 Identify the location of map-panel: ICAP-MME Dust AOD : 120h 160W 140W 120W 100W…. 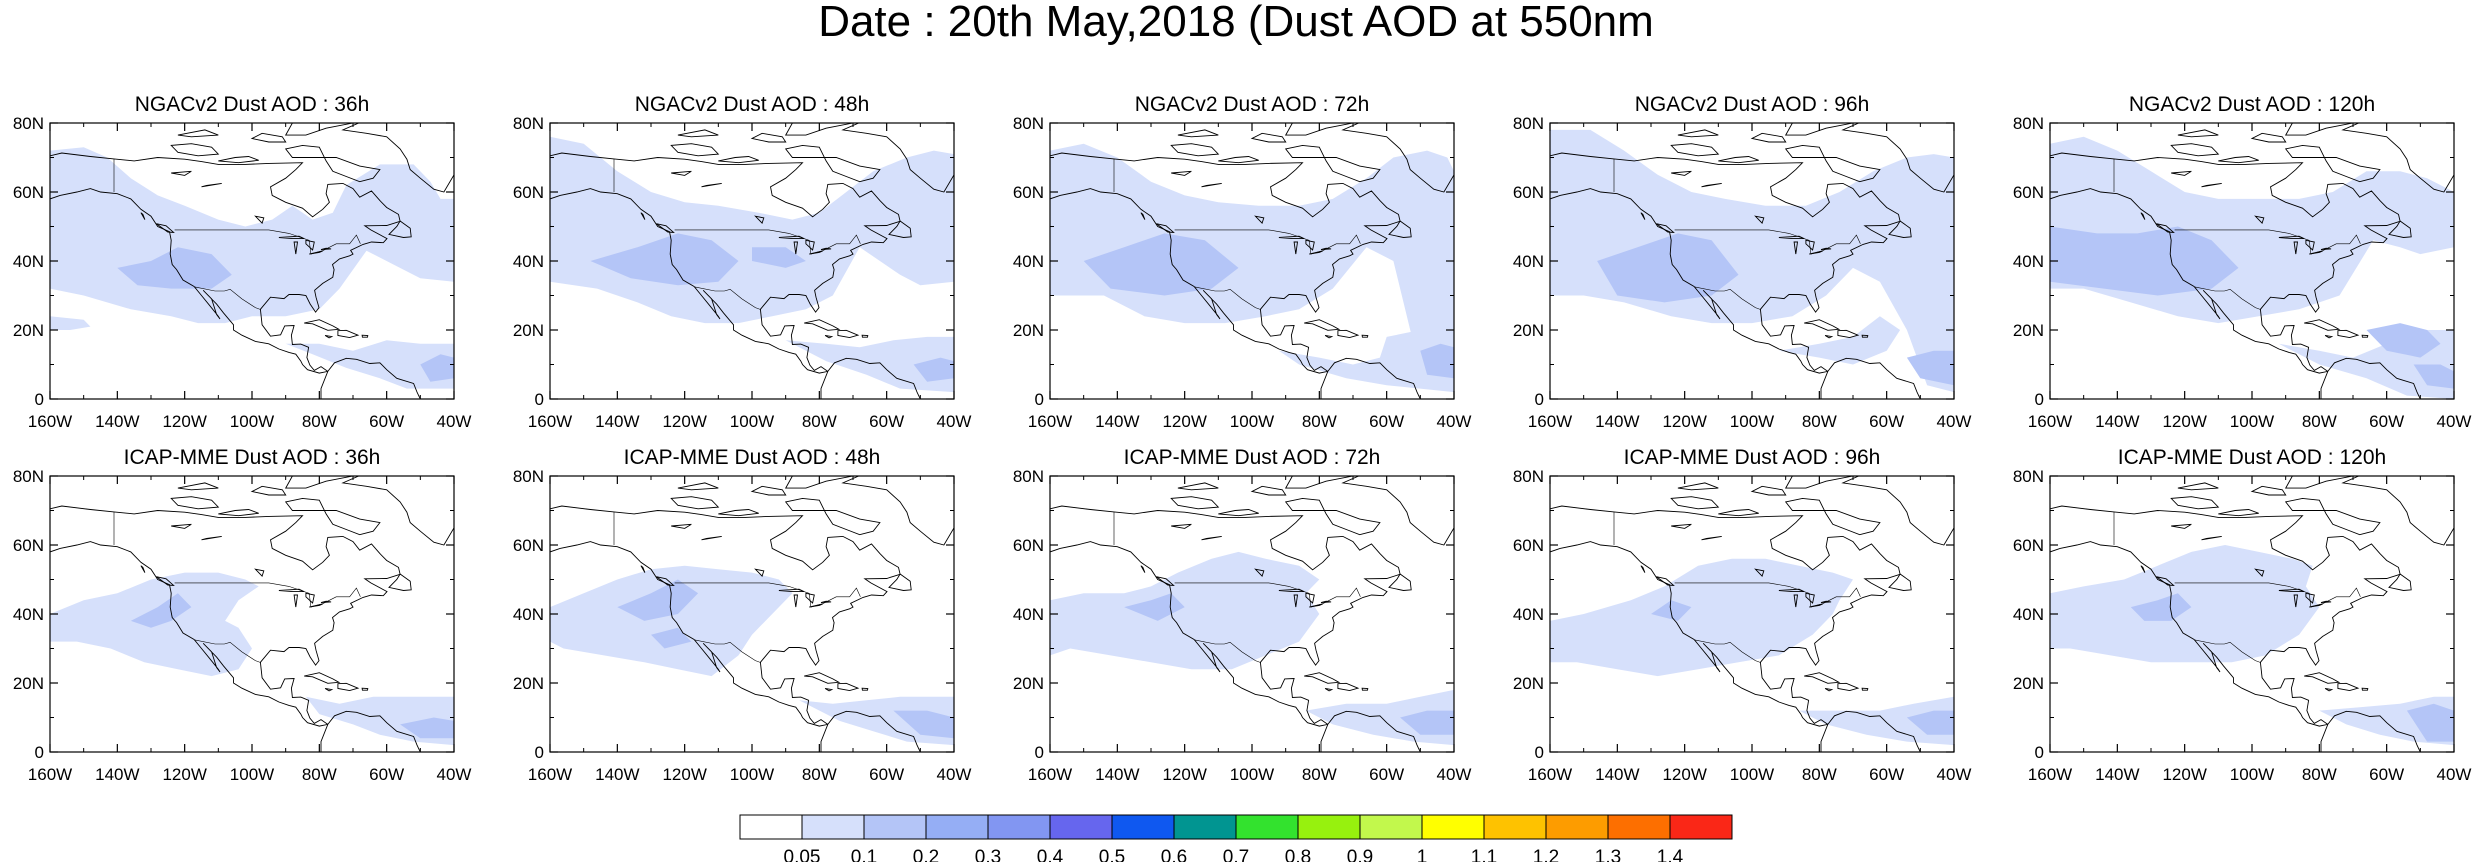
(2242, 615).